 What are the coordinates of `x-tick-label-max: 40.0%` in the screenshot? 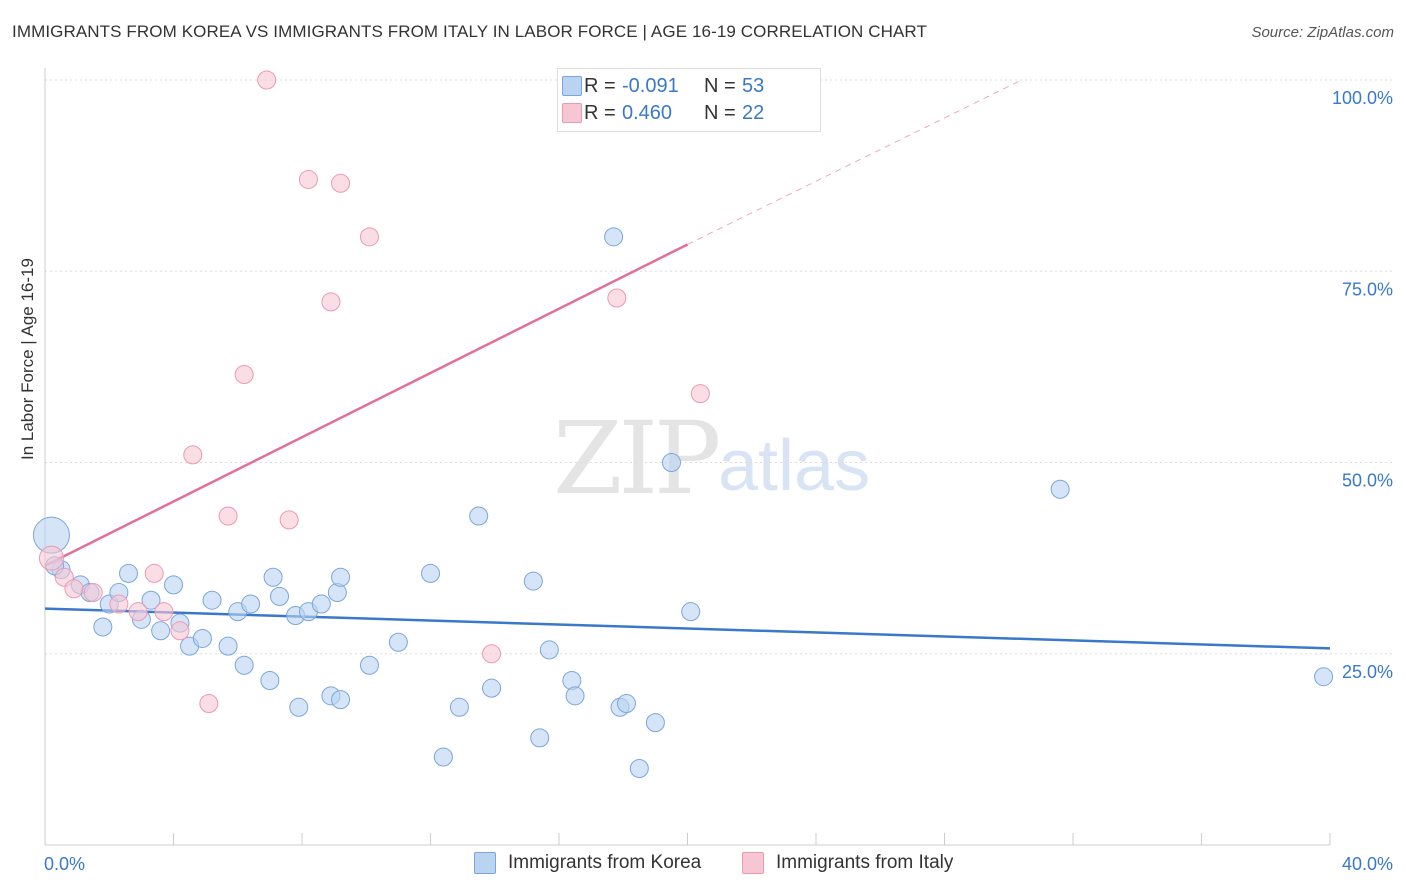 It's located at (1367, 864).